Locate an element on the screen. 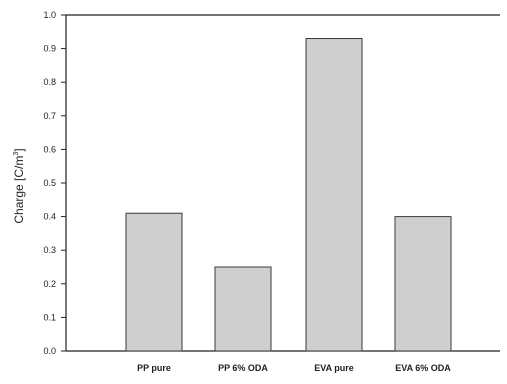 The image size is (507, 384). y-tick-label: 0.9 is located at coordinates (49, 49).